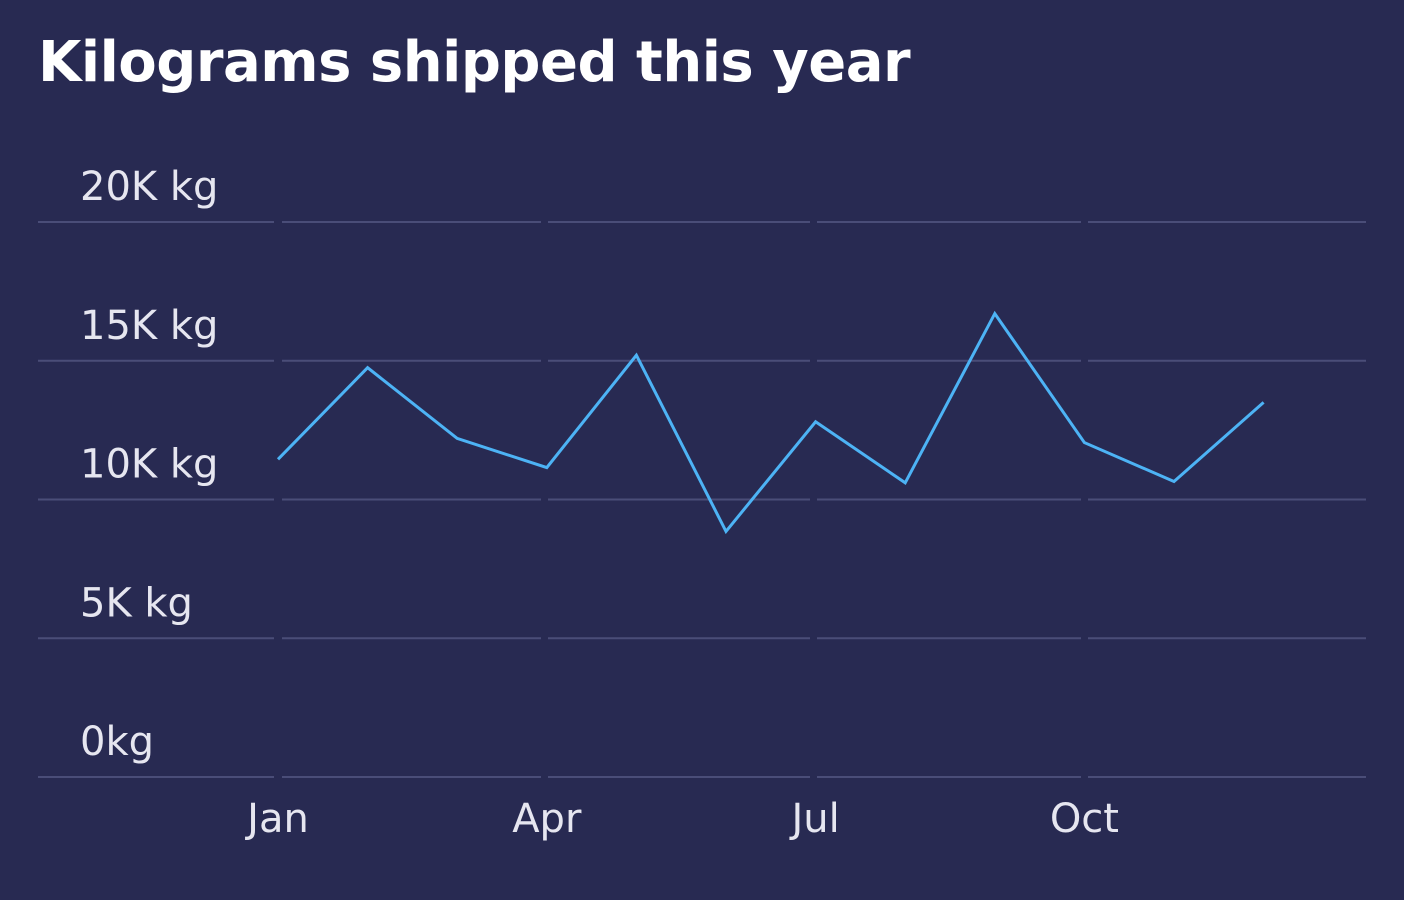  I want to click on x-tick-label: Oct, so click(1084, 819).